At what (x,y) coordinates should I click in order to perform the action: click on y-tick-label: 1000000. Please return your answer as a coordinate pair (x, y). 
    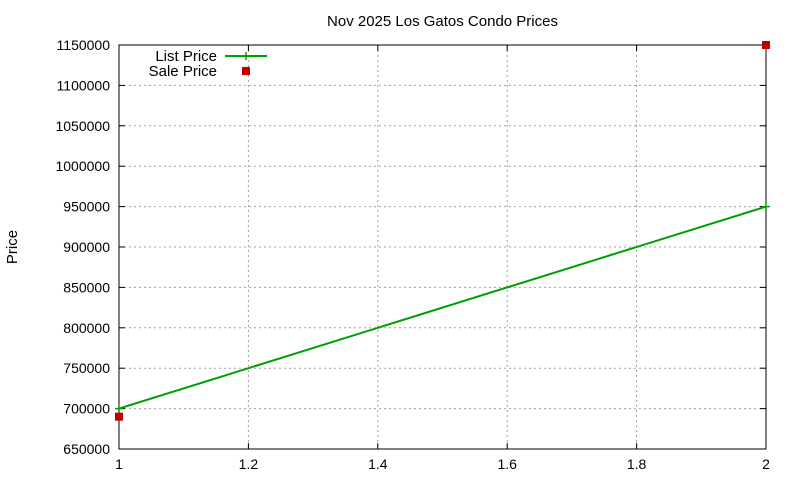
    Looking at the image, I should click on (82, 166).